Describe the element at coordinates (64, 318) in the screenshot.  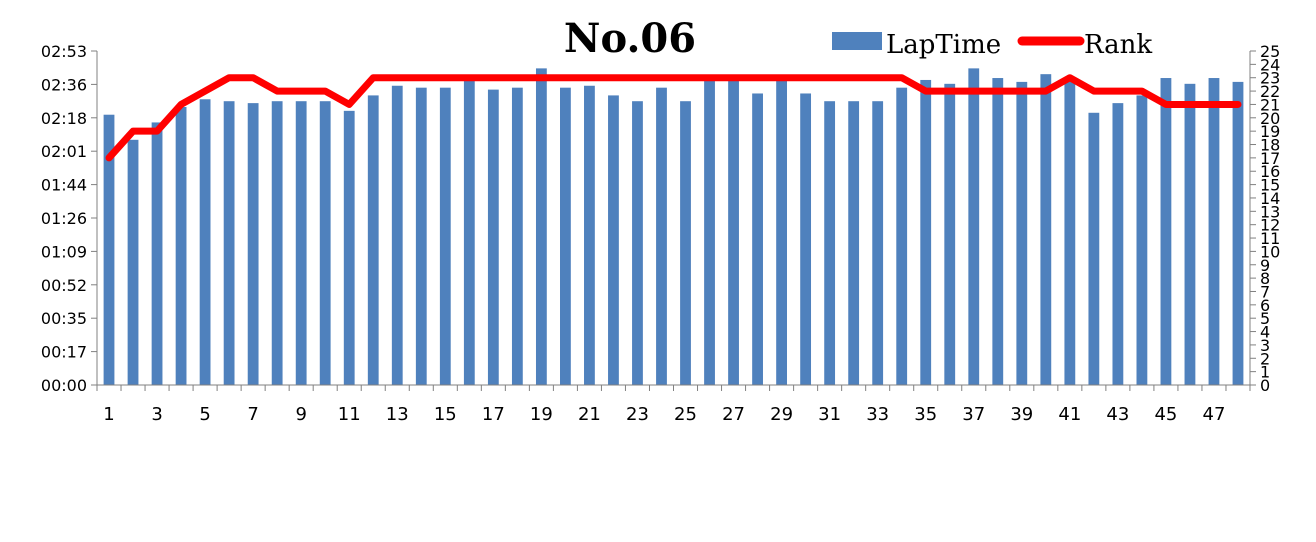
I see `left-tick-label: 00:35` at that location.